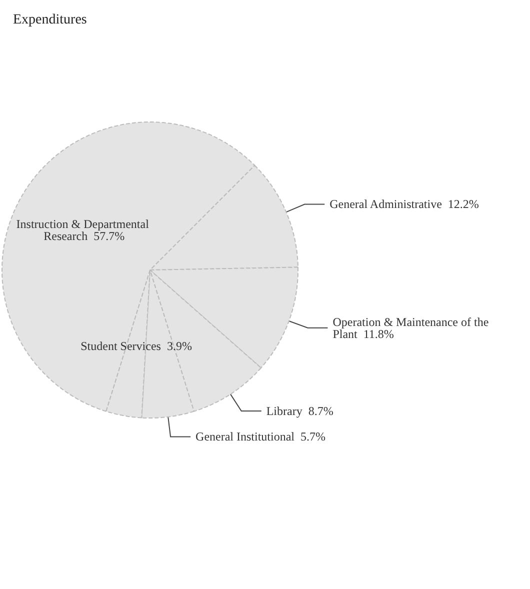 The width and height of the screenshot is (530, 589). I want to click on slice-label: Library 8.7%, so click(300, 411).